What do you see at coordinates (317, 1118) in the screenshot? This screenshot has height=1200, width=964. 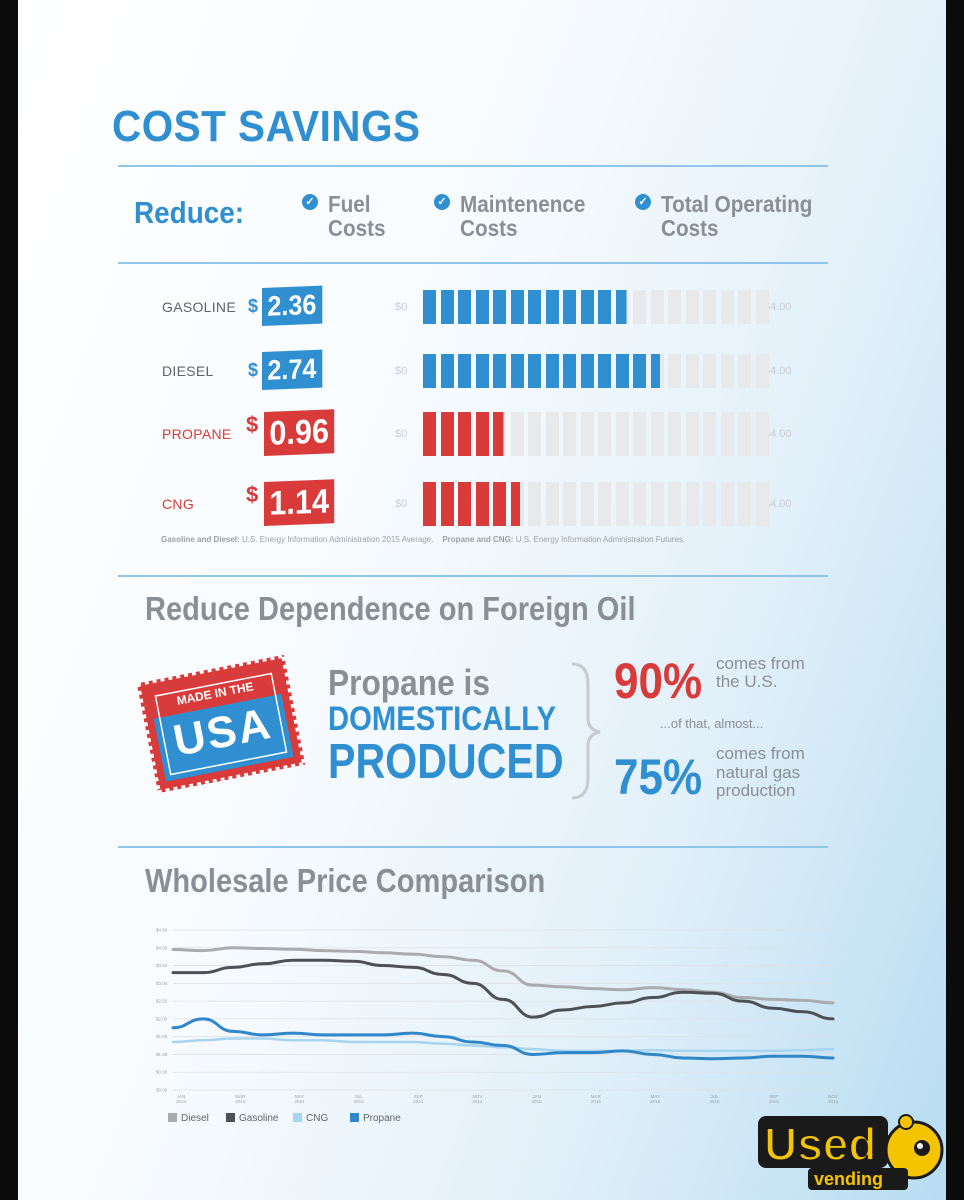 I see `legend-label: CNG` at bounding box center [317, 1118].